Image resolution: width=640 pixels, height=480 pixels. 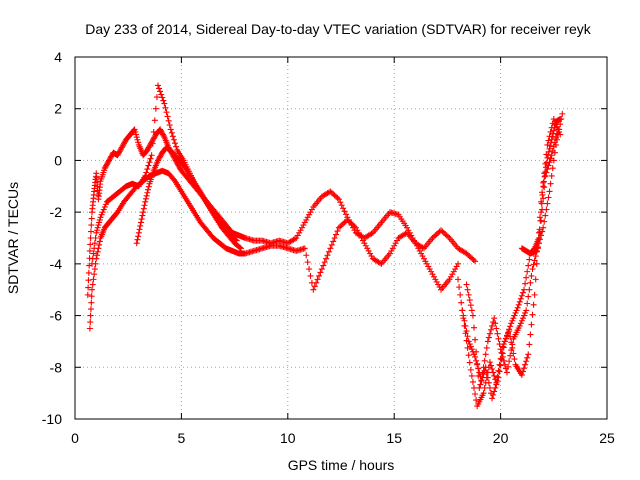 What do you see at coordinates (13, 238) in the screenshot?
I see `y-axis-label: SDTVAR / TECUs` at bounding box center [13, 238].